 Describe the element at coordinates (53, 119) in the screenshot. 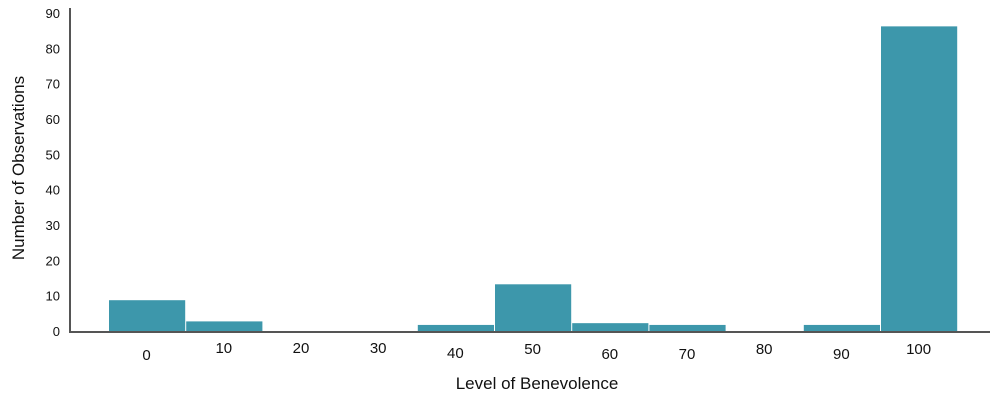

I see `y-tick-label: 60` at that location.